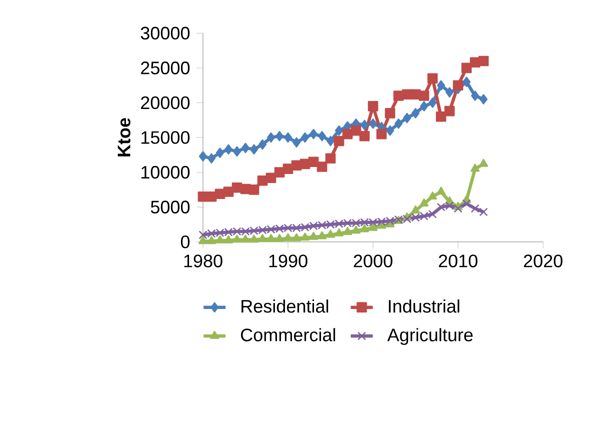  Describe the element at coordinates (185, 241) in the screenshot. I see `y-tick-label: 0` at that location.